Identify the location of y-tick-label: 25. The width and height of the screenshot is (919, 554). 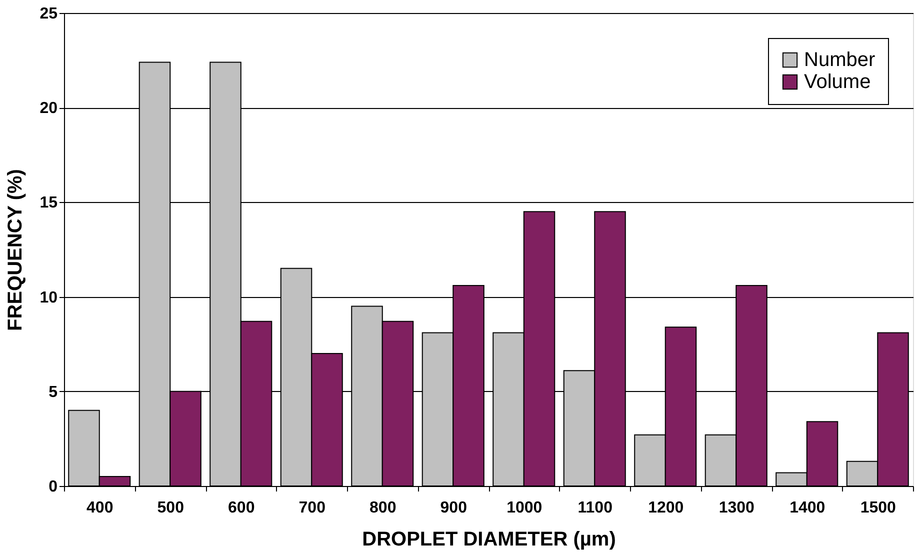
(49, 14).